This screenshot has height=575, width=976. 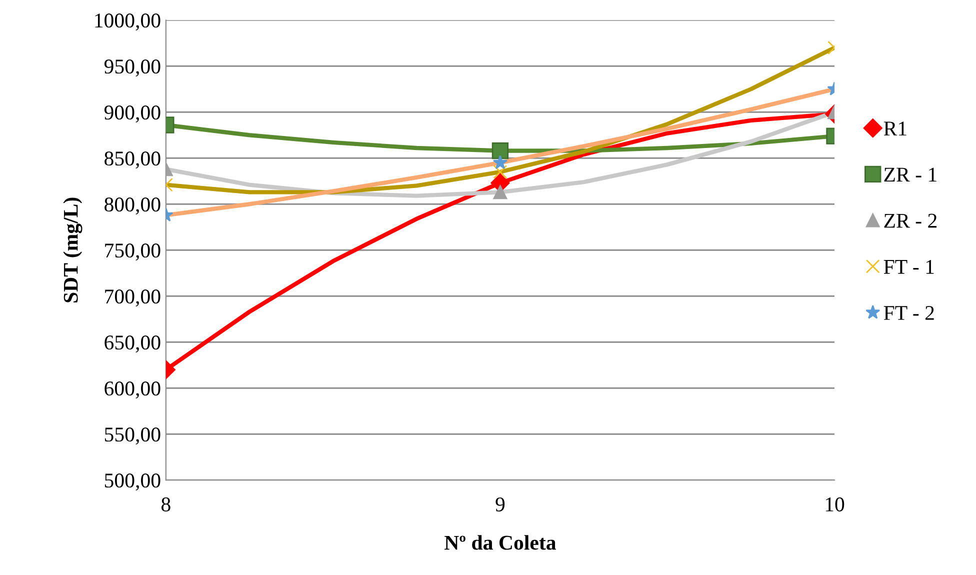 I want to click on y-tick-label: 750,00, so click(x=132, y=252).